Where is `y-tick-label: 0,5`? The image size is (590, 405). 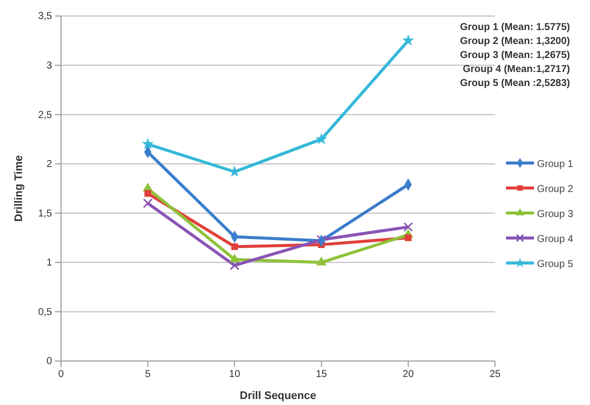
y-tick-label: 0,5 is located at coordinates (45, 312).